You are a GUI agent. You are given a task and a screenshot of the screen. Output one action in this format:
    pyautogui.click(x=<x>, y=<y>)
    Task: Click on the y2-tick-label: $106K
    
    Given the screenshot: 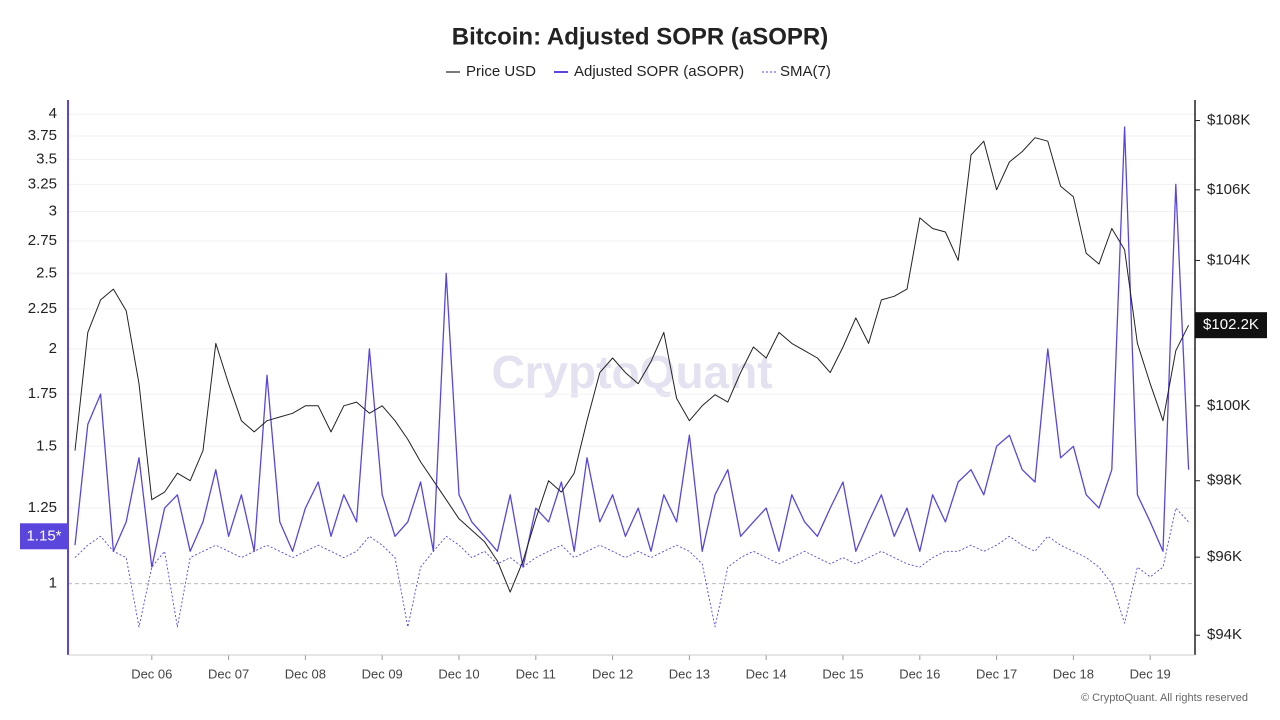 What is the action you would take?
    pyautogui.click(x=1228, y=189)
    